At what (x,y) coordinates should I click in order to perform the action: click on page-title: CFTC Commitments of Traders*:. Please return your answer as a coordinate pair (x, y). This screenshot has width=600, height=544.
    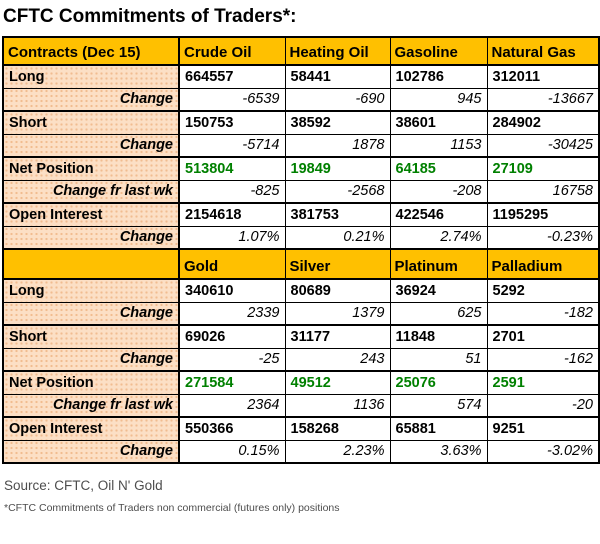
    Looking at the image, I should click on (150, 16).